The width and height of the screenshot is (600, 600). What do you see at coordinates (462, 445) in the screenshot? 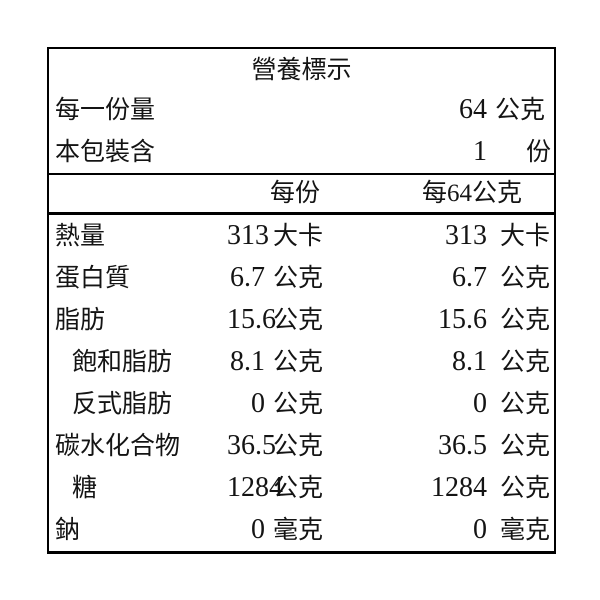
I see `value-per-64g: 36.5` at bounding box center [462, 445].